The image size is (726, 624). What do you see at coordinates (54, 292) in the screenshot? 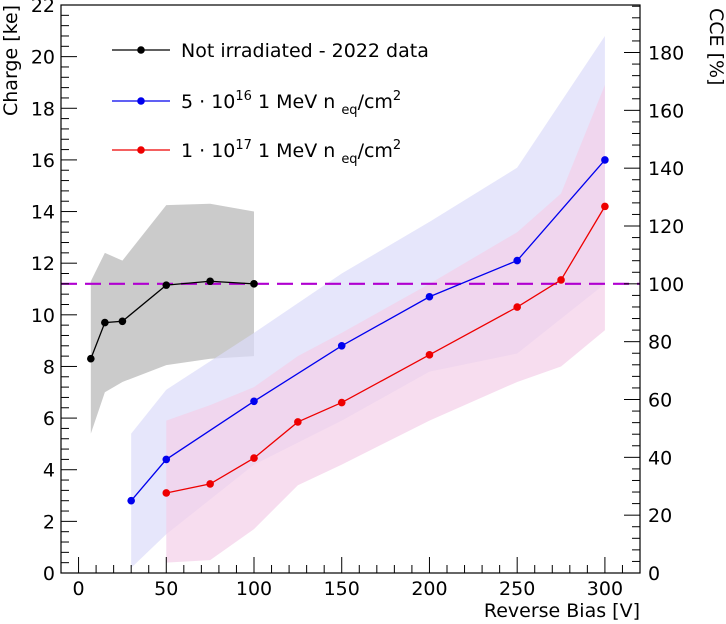
I see `y-axis: 0 2 4 6 8 10 12 14 16 18 20 22` at bounding box center [54, 292].